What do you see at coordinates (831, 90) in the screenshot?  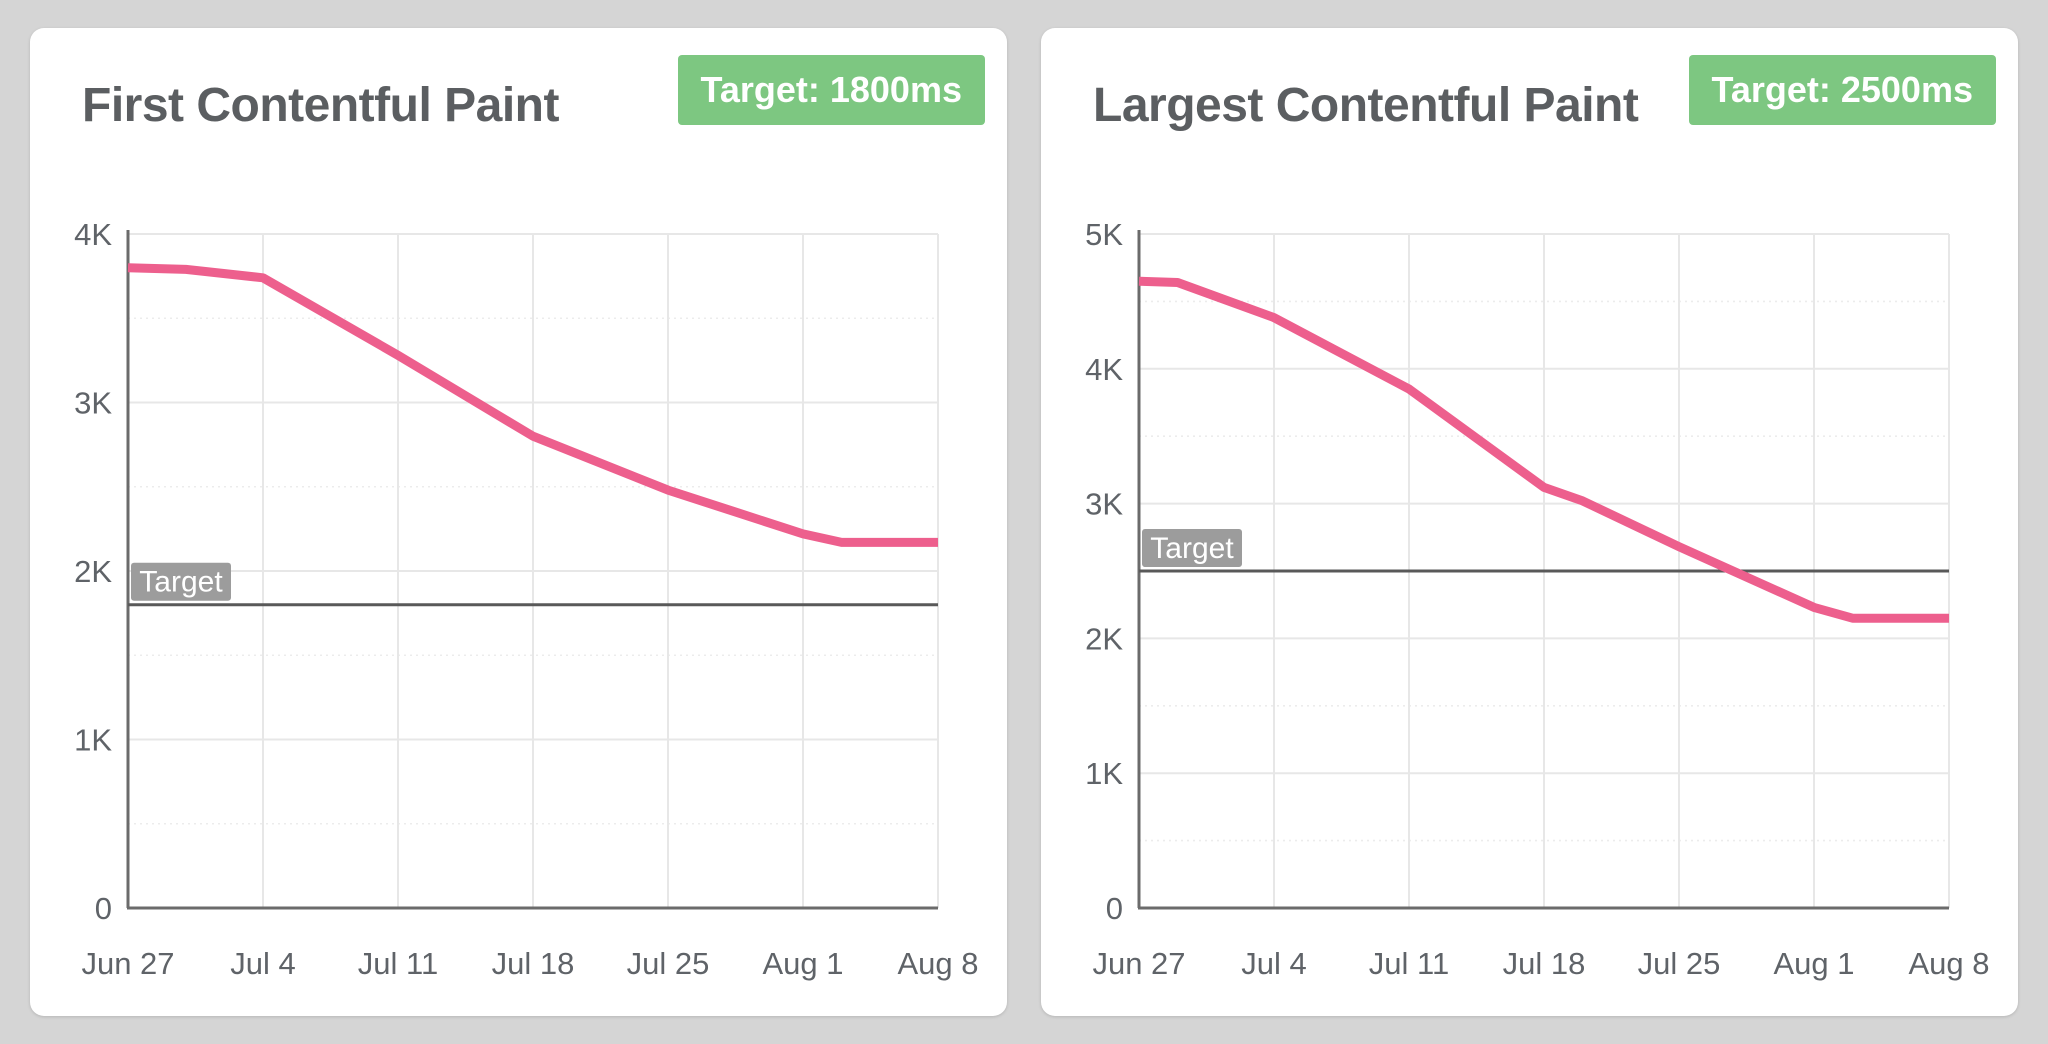 I see `fcp-target-badge: Target: 1800ms` at bounding box center [831, 90].